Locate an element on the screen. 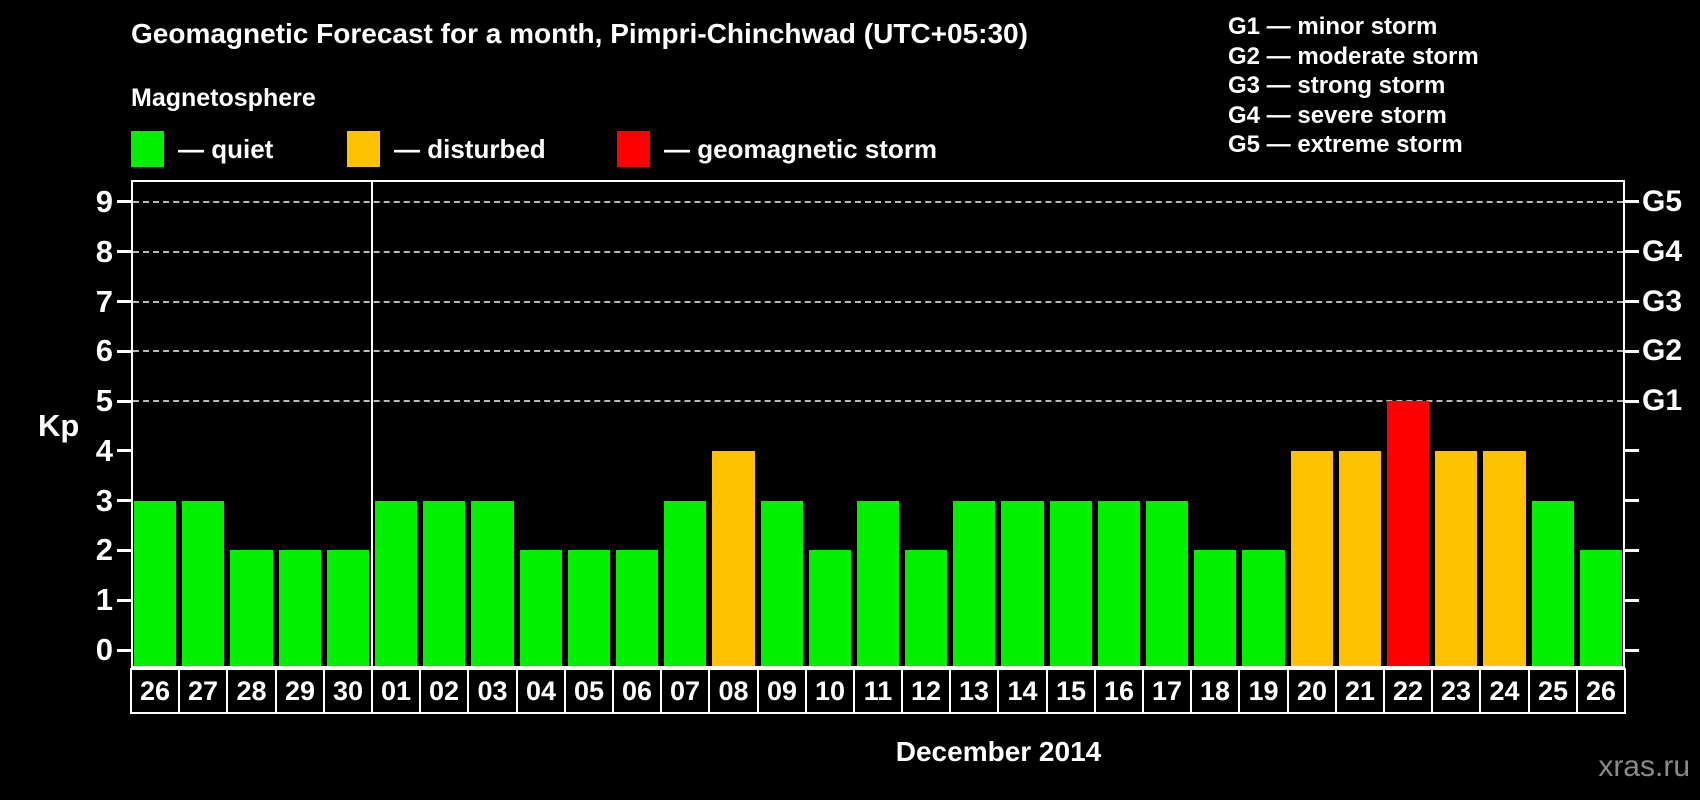 The image size is (1700, 800). legend-item-disturbed: — disturbed is located at coordinates (446, 149).